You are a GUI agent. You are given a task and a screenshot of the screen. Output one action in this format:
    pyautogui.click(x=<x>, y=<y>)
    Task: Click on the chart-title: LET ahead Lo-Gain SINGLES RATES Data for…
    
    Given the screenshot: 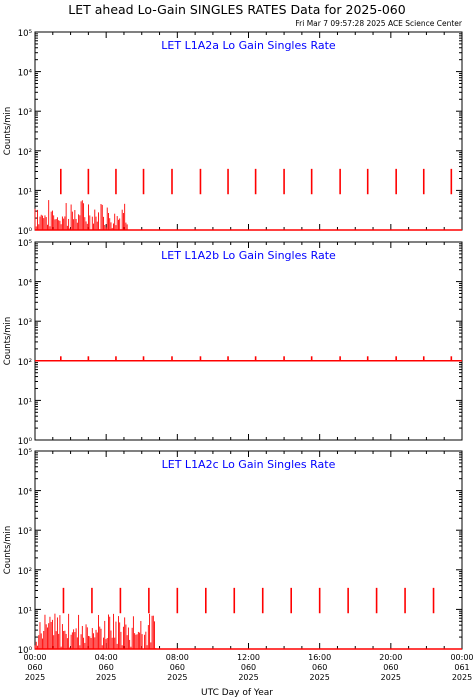 What is the action you would take?
    pyautogui.click(x=236, y=9)
    